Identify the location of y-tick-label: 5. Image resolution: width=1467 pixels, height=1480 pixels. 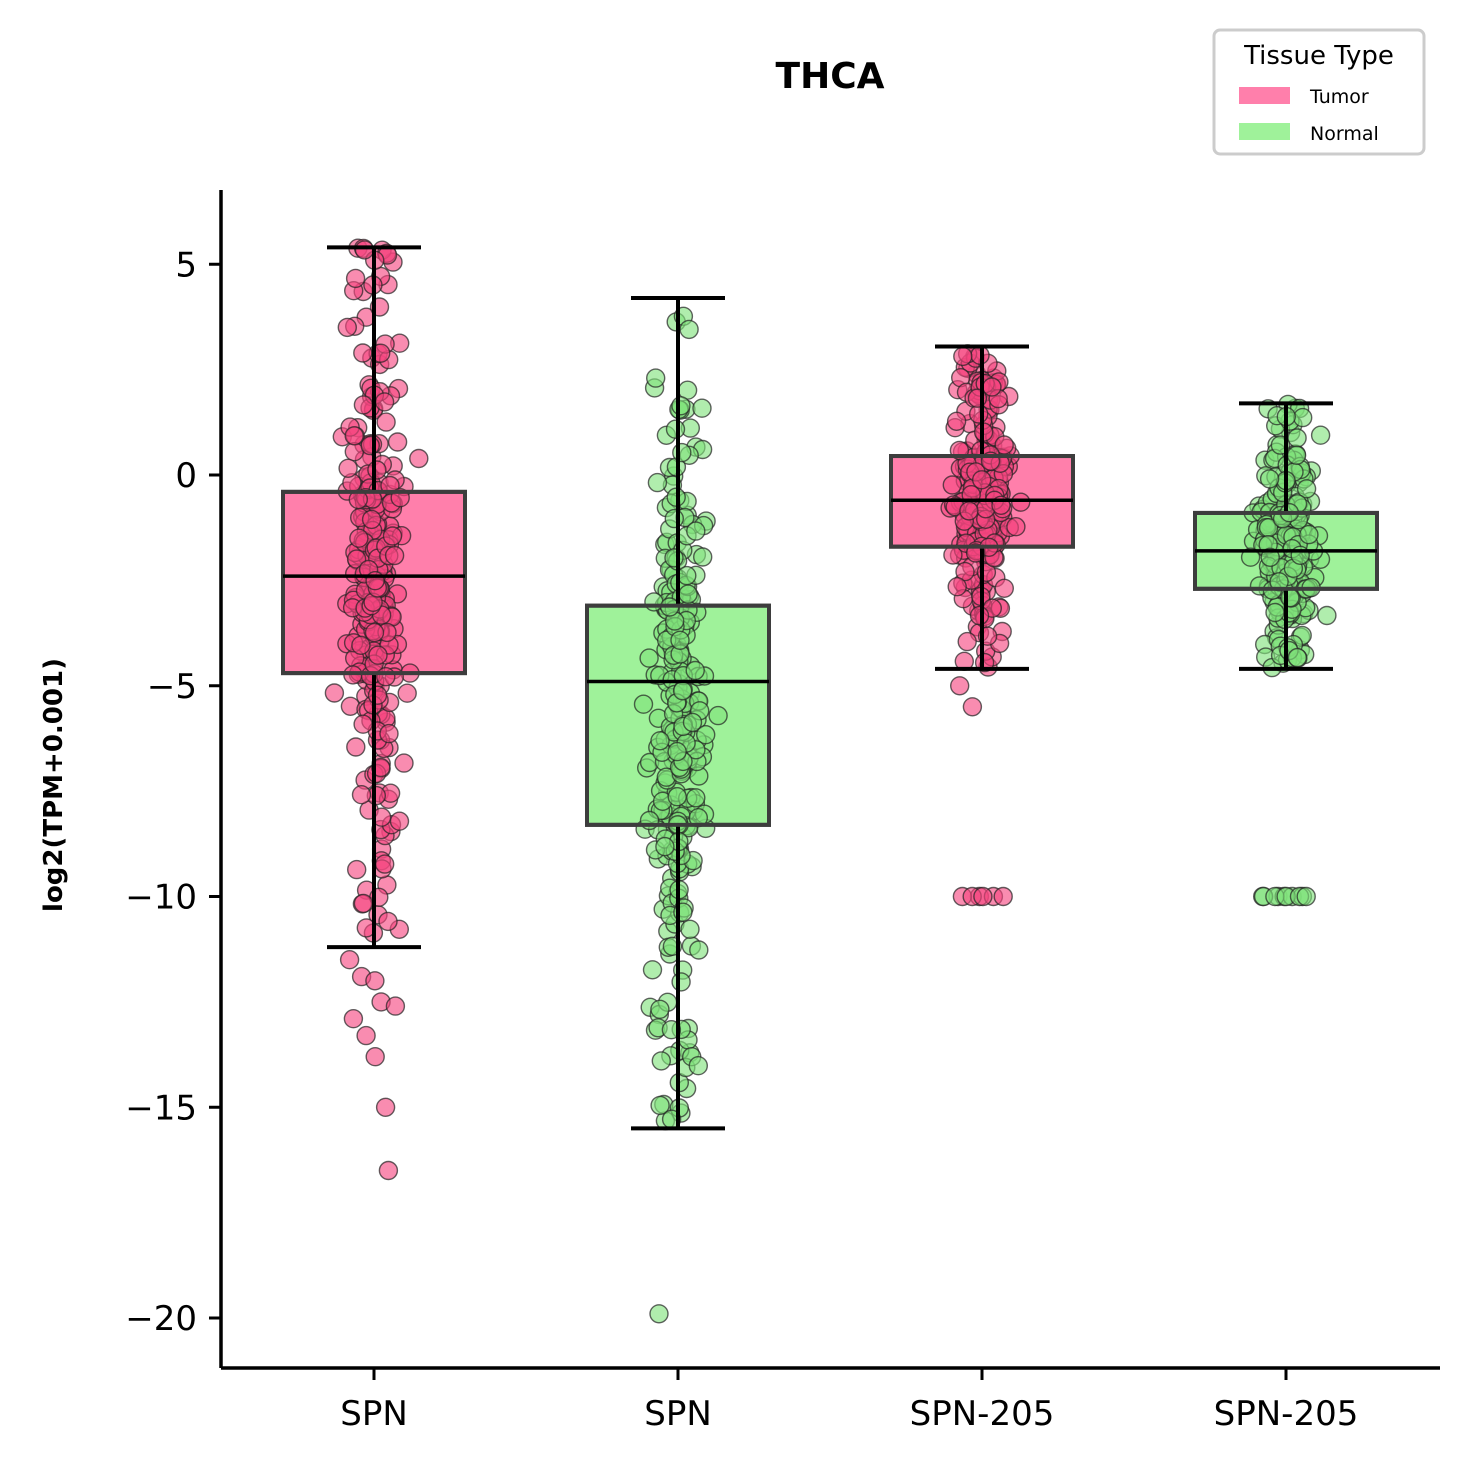
(186, 265).